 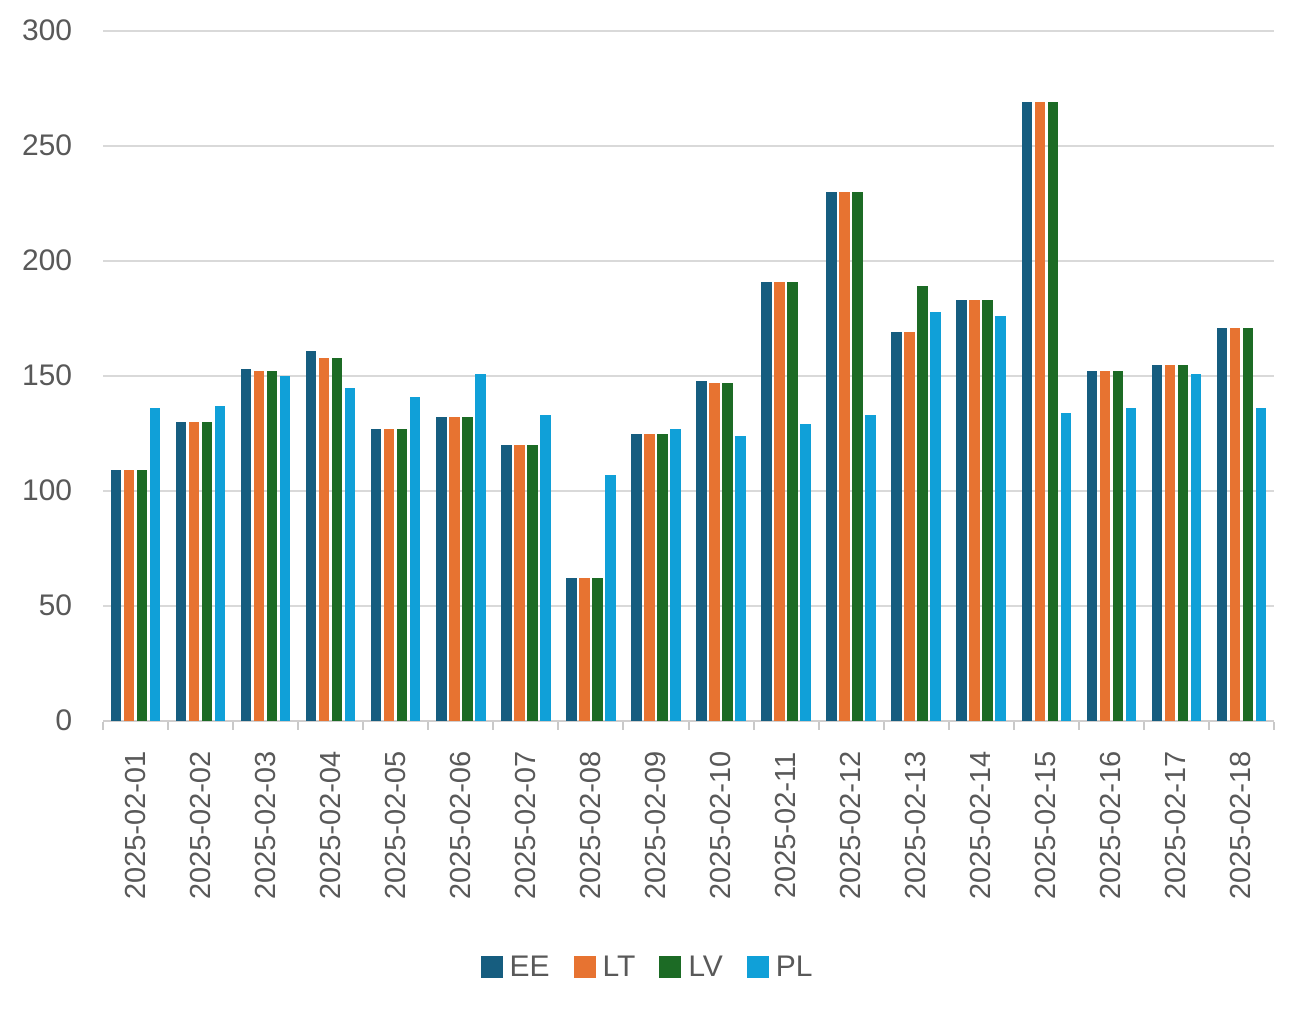 I want to click on legend-label-LV: LV, so click(x=705, y=966).